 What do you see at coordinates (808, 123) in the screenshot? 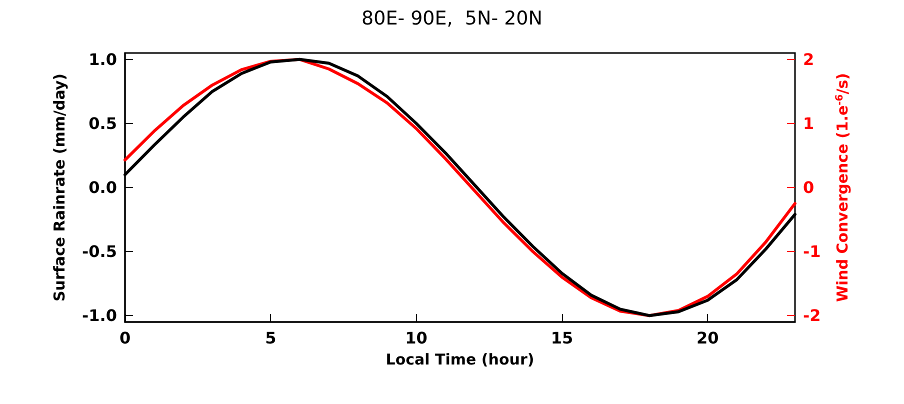
I see `y2-tick-label: 1` at bounding box center [808, 123].